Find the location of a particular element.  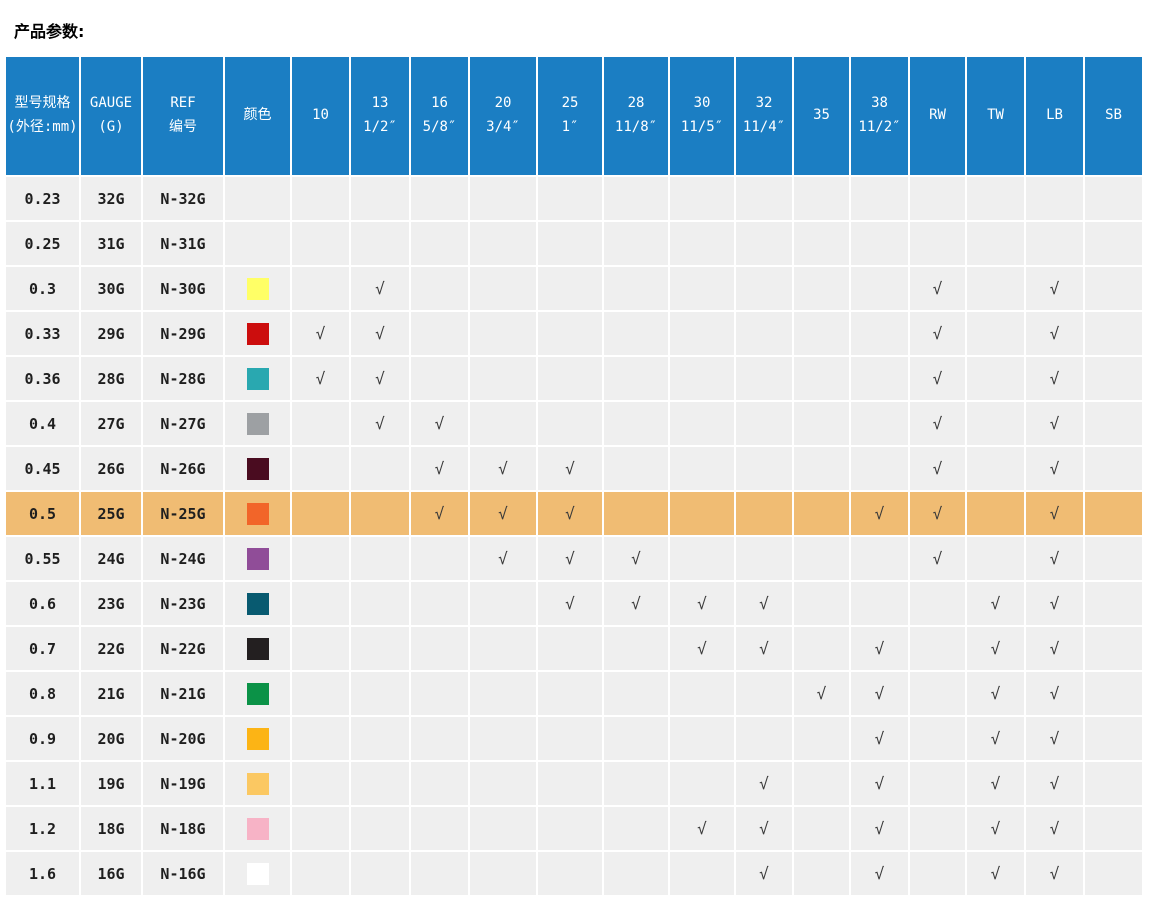

gauge-cell: 30G is located at coordinates (111, 288).